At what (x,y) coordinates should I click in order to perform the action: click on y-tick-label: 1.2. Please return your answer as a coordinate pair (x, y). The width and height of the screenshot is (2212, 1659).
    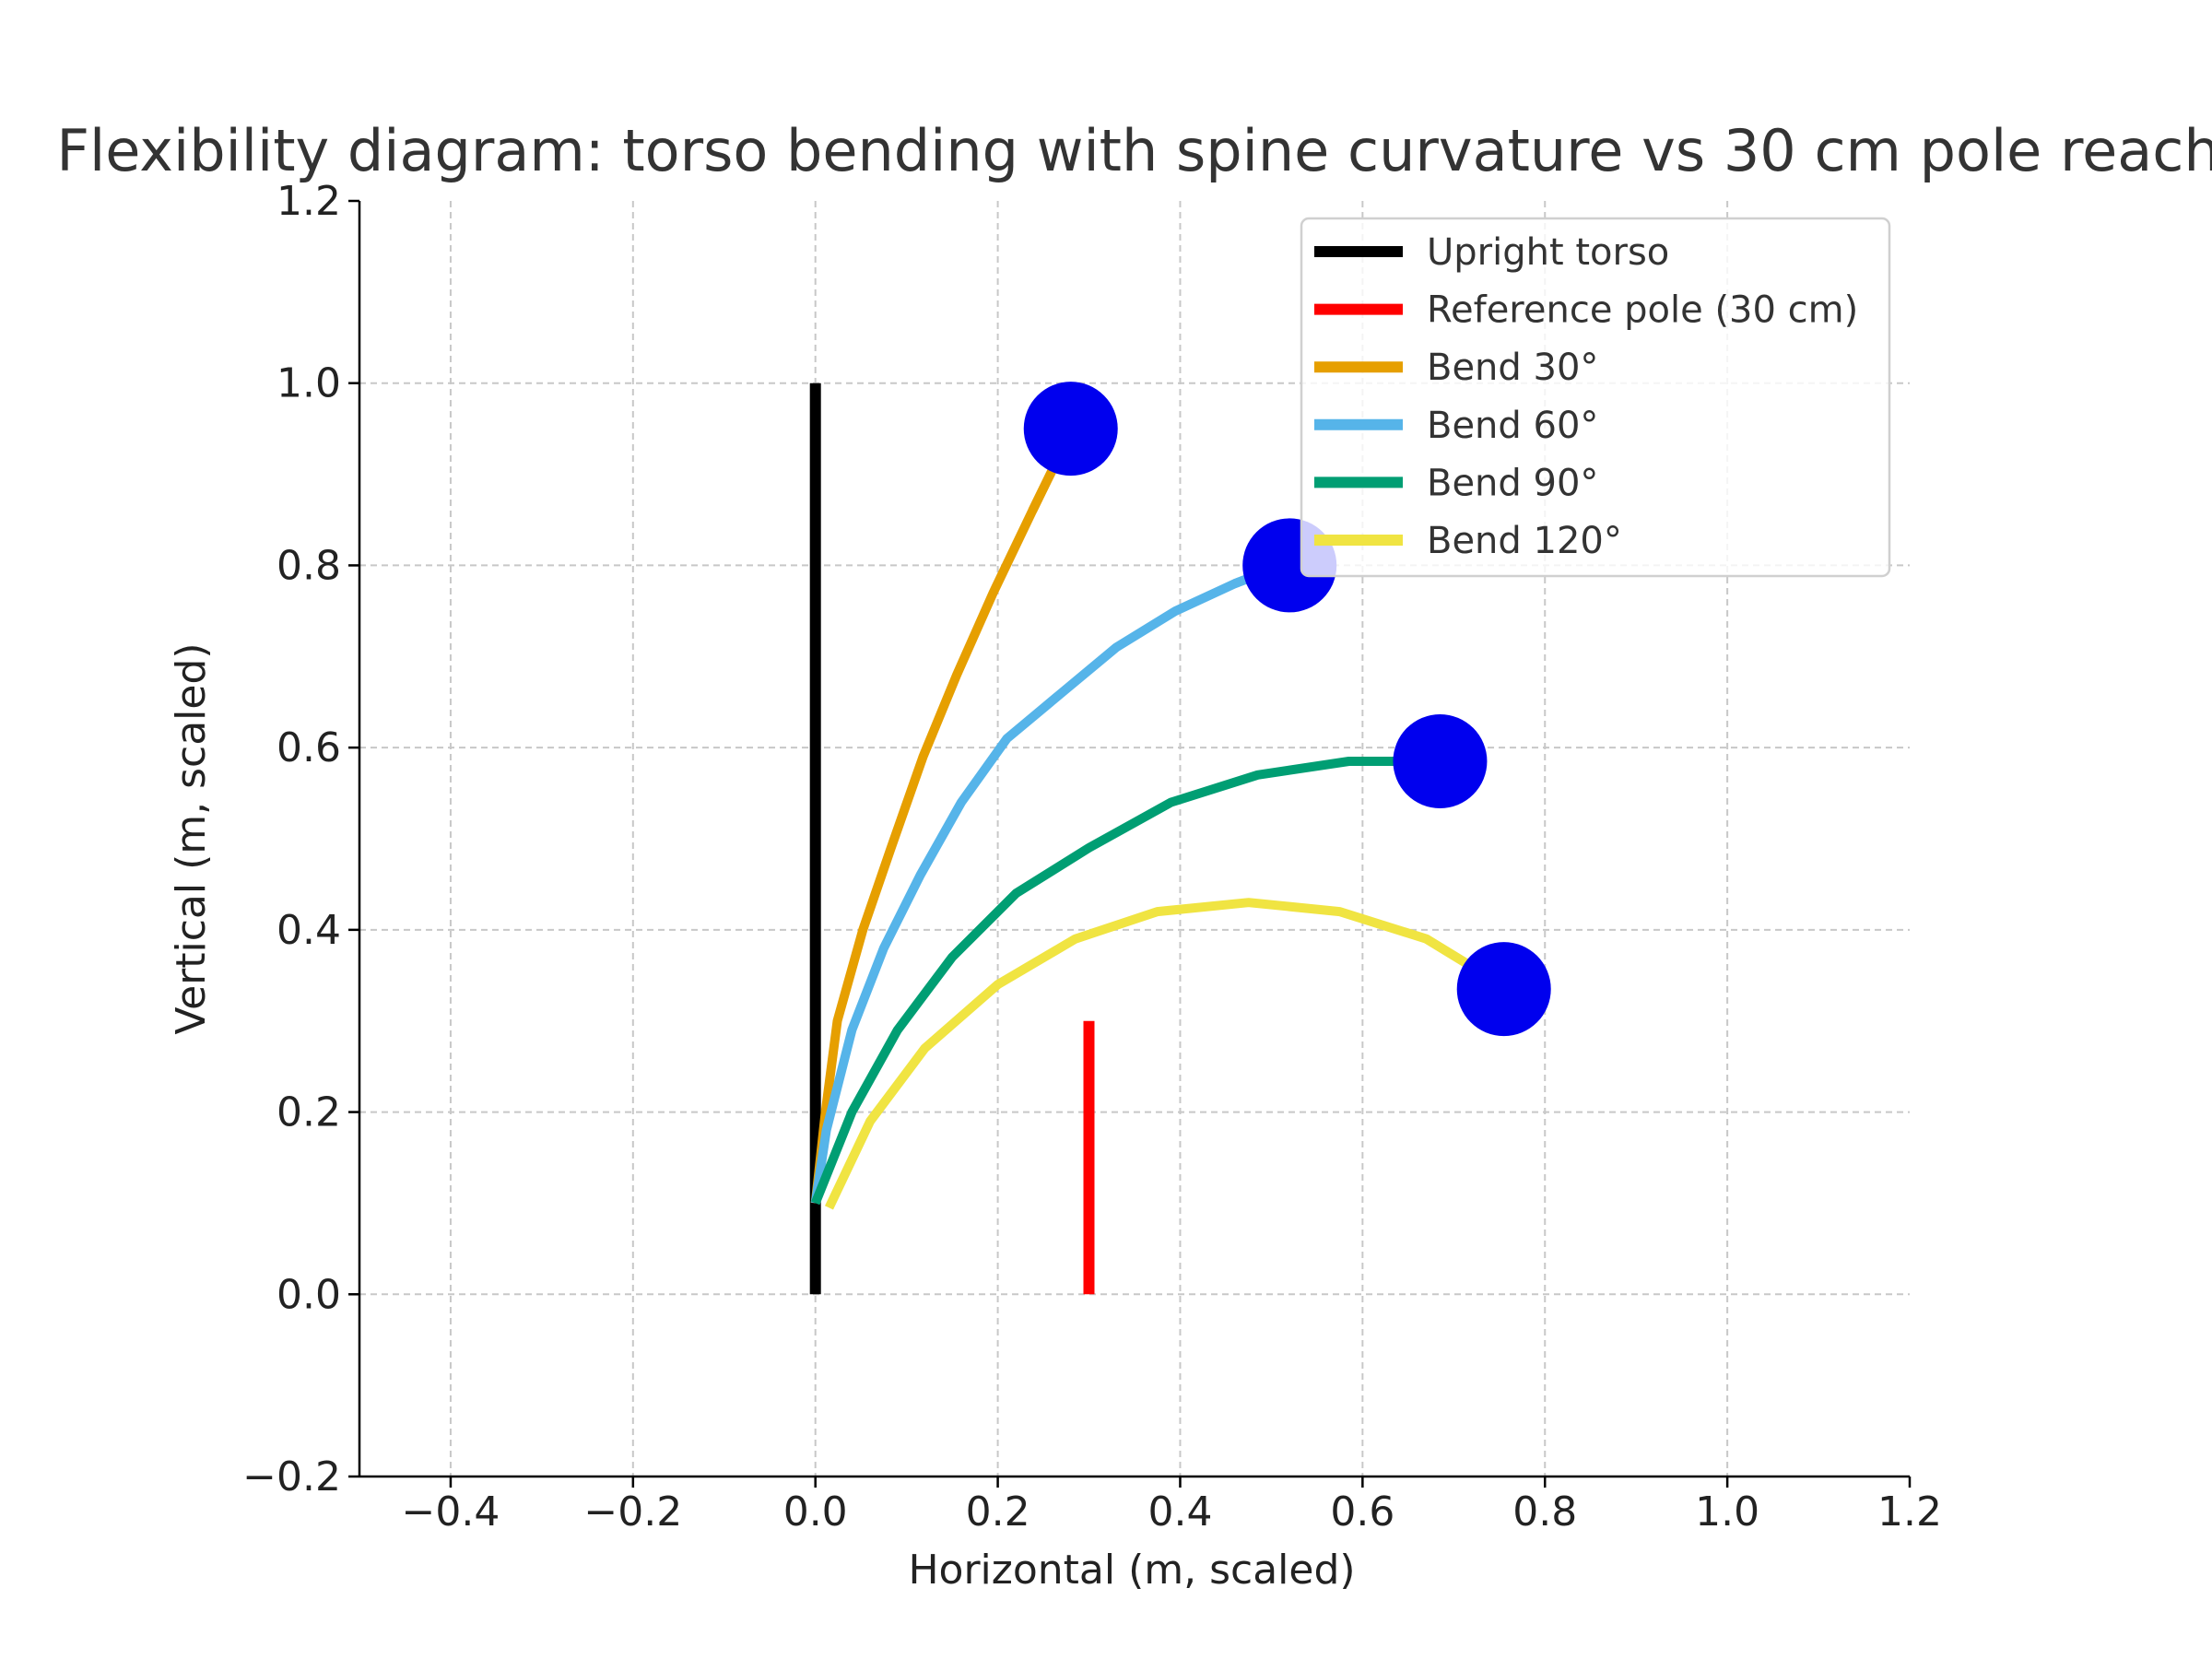
    Looking at the image, I should click on (308, 201).